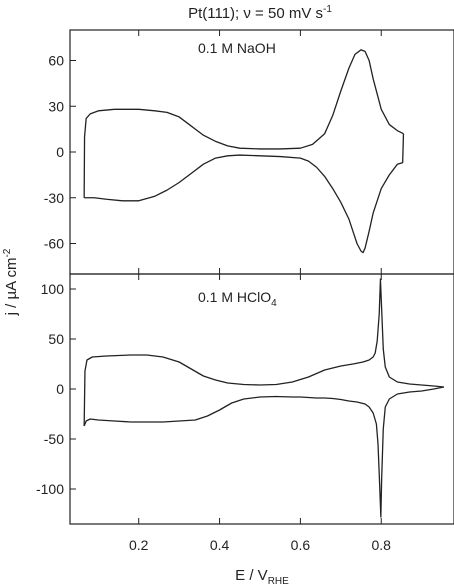 Image resolution: width=454 pixels, height=586 pixels. What do you see at coordinates (54, 244) in the screenshot?
I see `y-tick-label: -60` at bounding box center [54, 244].